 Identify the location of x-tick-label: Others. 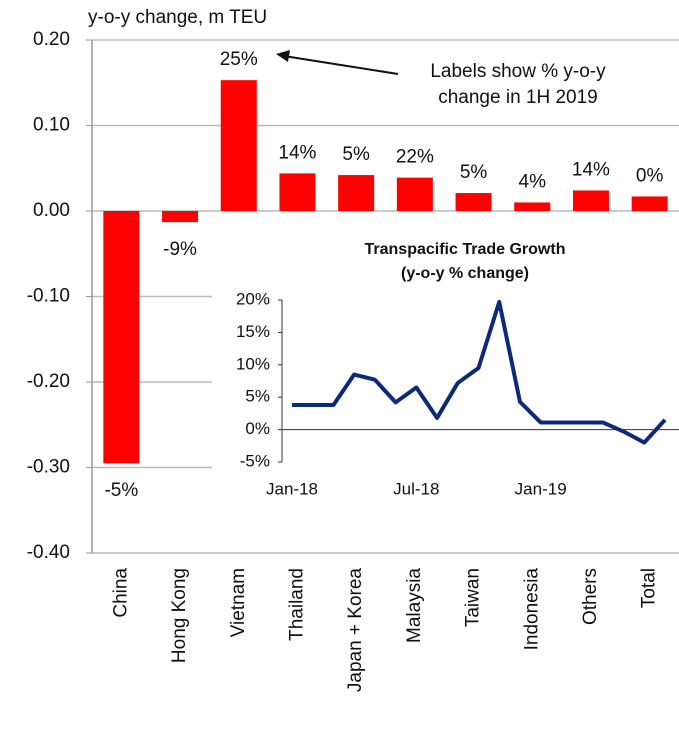
(590, 596).